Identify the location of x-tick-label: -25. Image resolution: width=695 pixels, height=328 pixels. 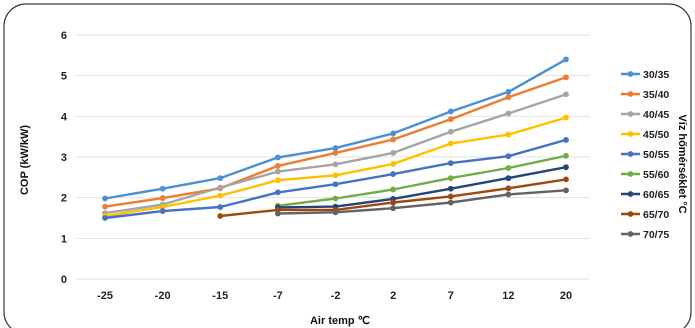
(105, 296).